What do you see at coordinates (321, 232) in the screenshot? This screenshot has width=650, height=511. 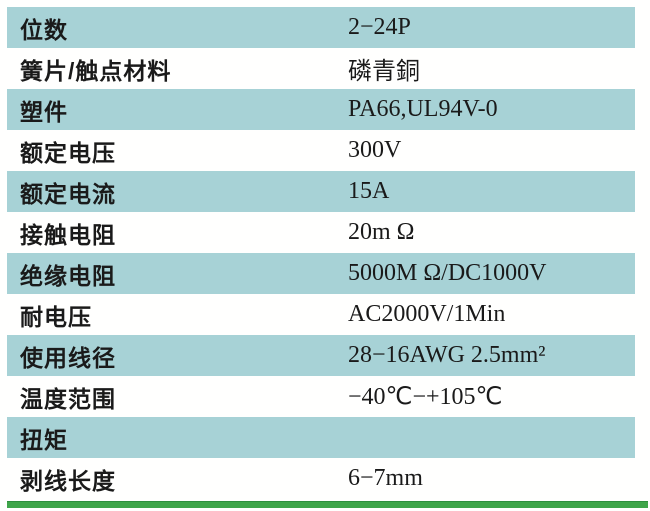 I see `table-row: 接触电阻 20m Ω` at bounding box center [321, 232].